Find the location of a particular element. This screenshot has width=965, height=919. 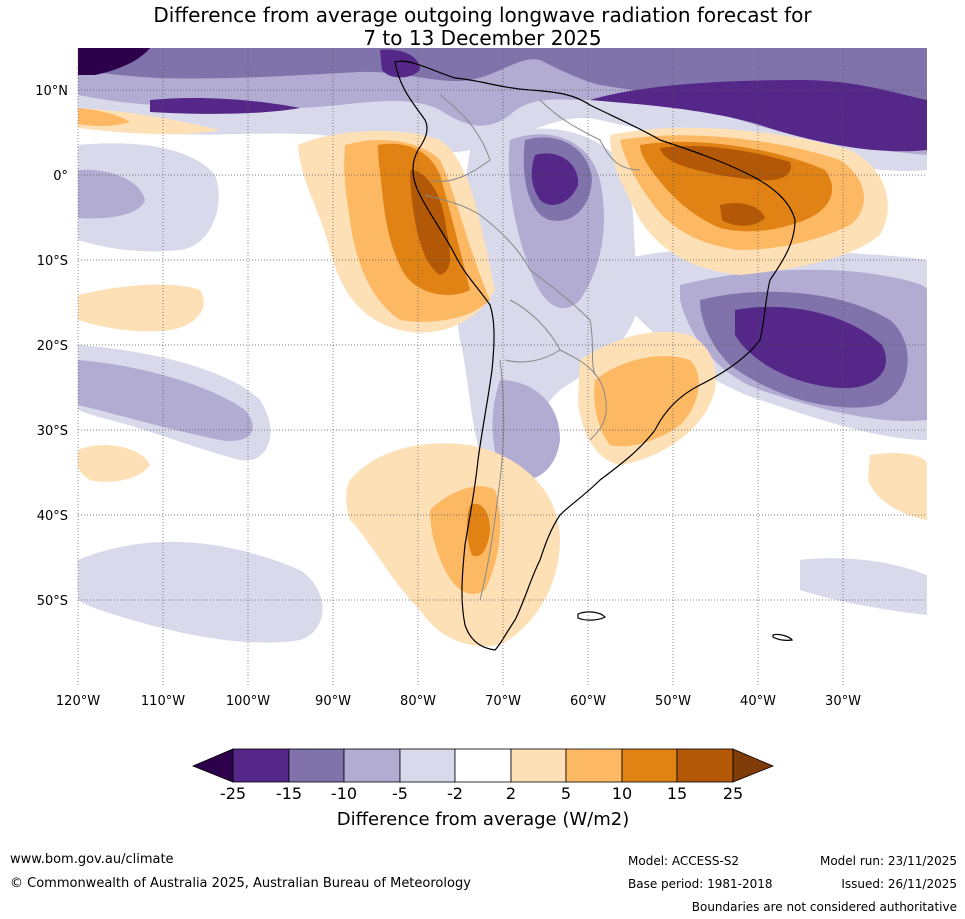

colorbar-tick-minus-10: -10 is located at coordinates (344, 793).